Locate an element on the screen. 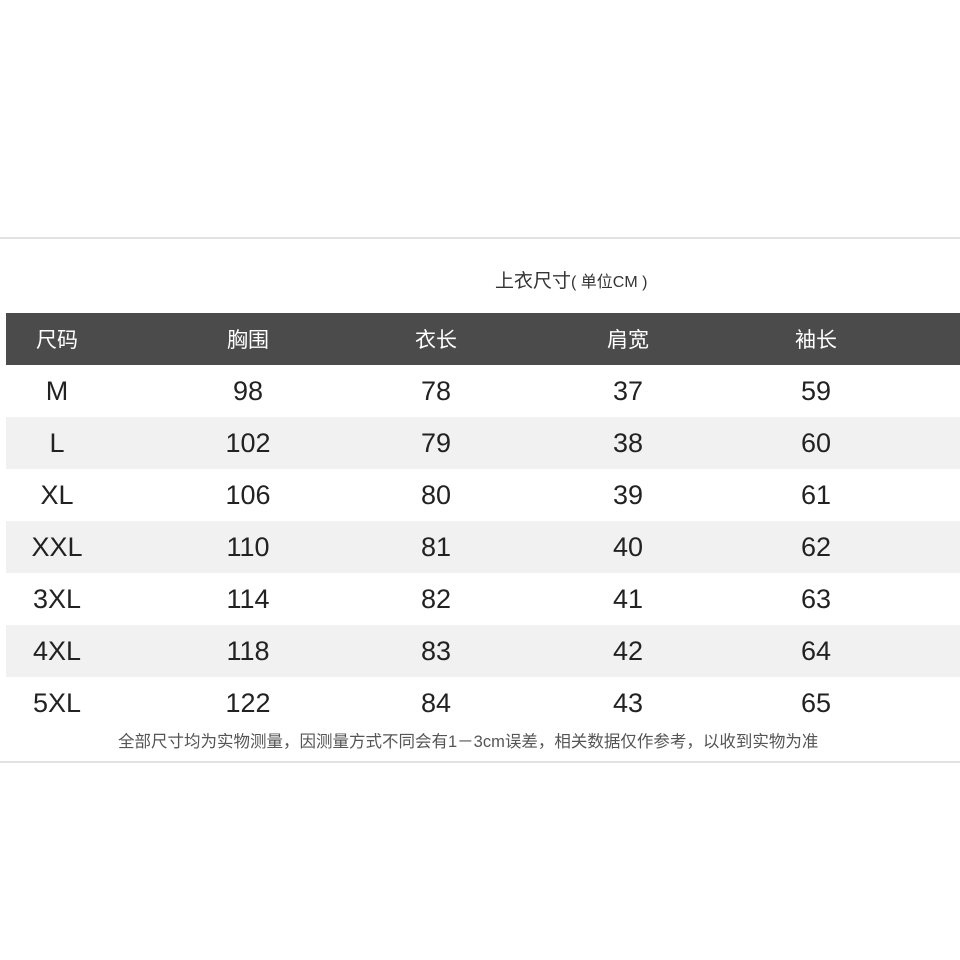 The width and height of the screenshot is (960, 960). table-cell: XL is located at coordinates (57, 495).